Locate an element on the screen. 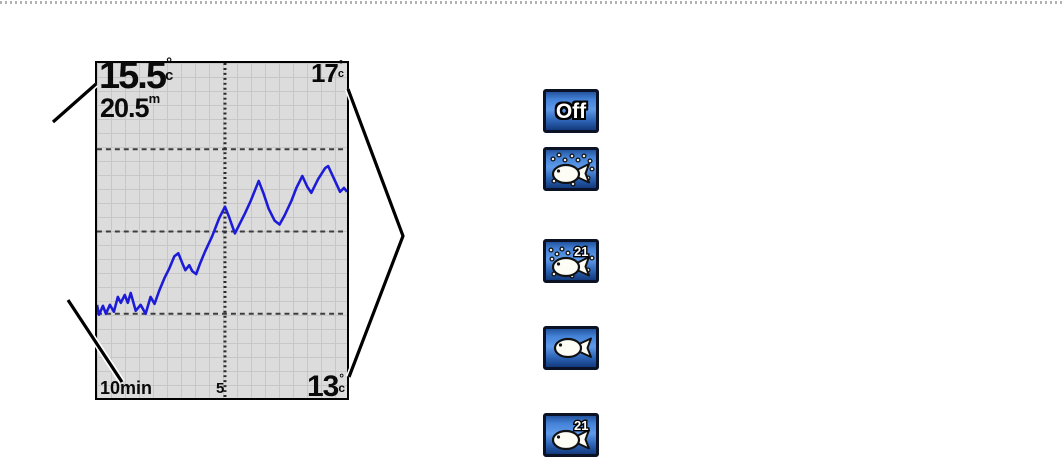 The width and height of the screenshot is (1063, 457). mid-time-label: 5 is located at coordinates (220, 388).